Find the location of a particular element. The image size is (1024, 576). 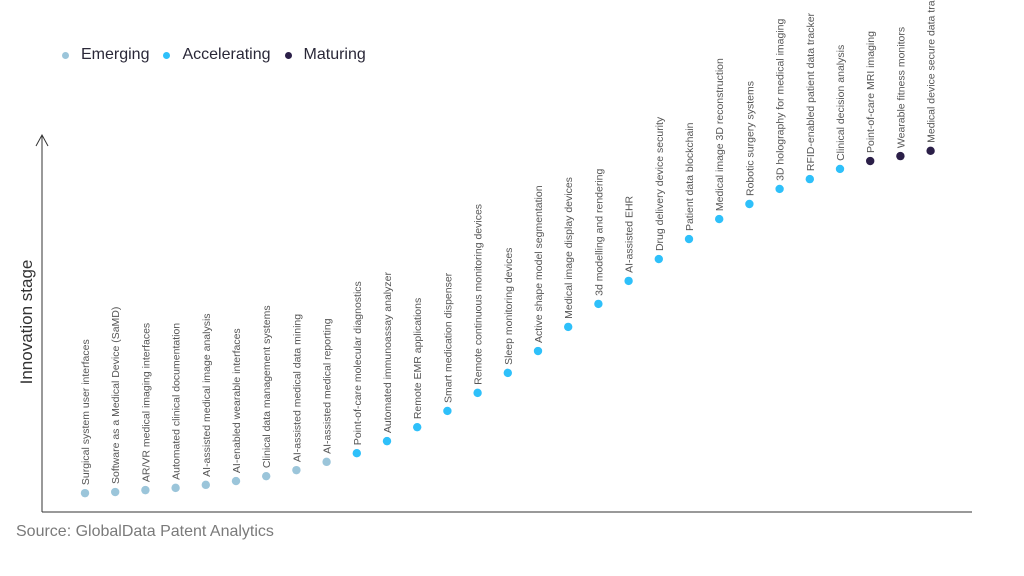

legend-item-emerging: Emerging is located at coordinates (105, 55).